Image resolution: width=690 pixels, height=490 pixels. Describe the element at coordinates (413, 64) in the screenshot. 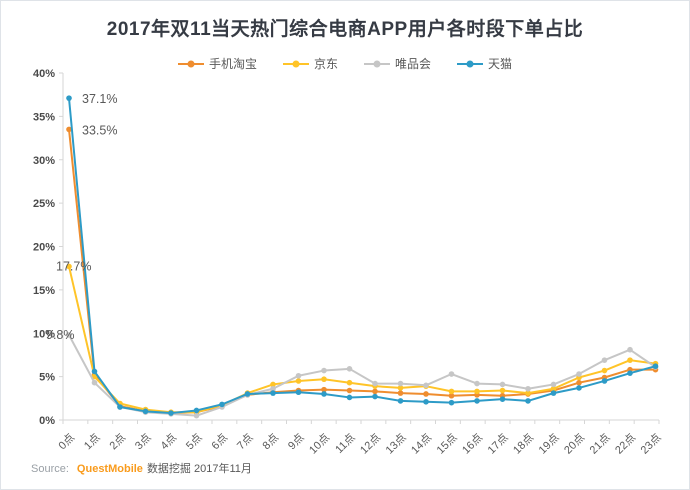

I see `legend-label: 唯品会` at that location.